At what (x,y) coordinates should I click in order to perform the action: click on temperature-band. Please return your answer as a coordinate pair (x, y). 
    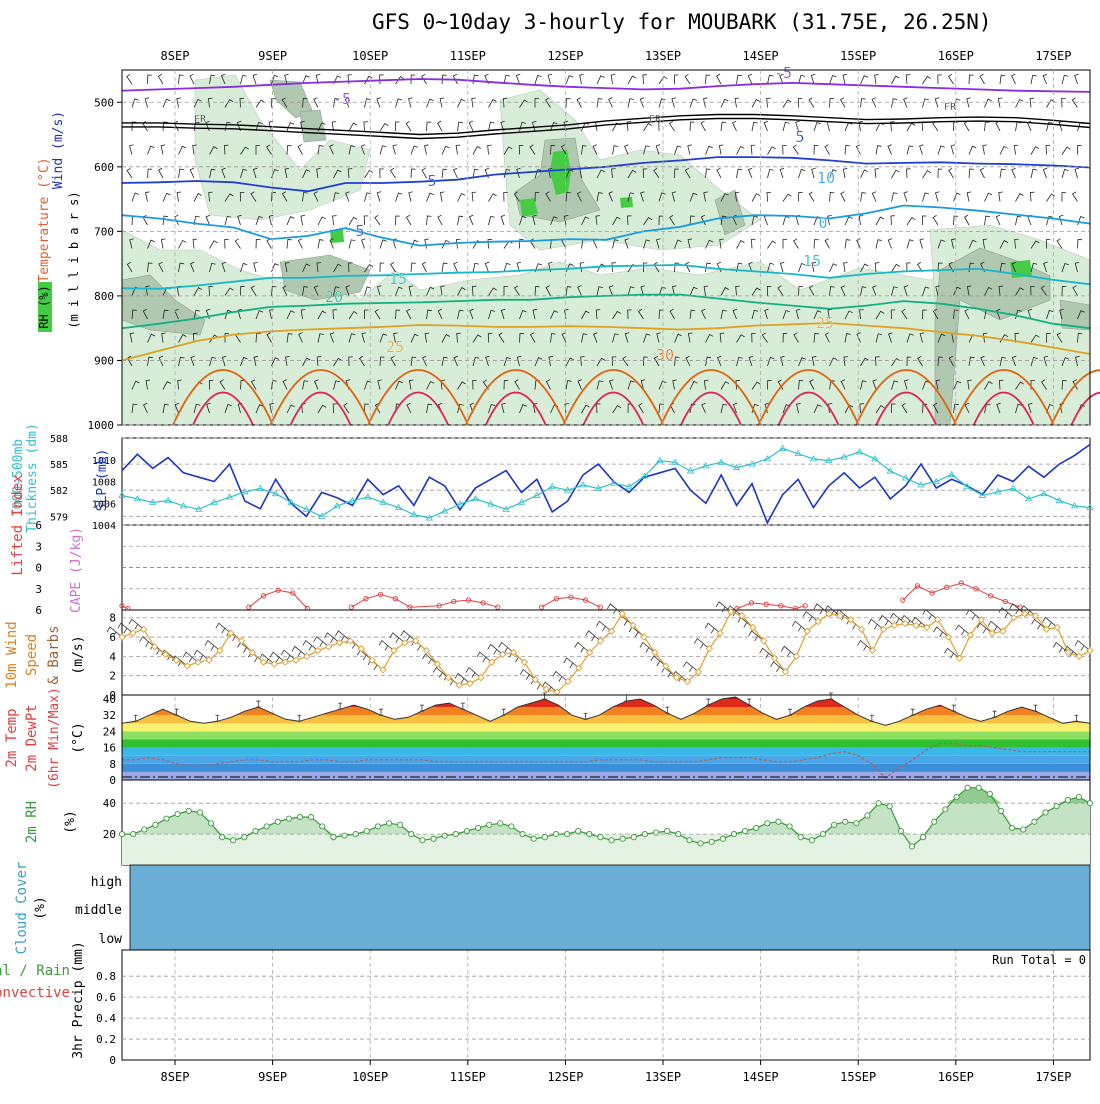
    Looking at the image, I should click on (606, 751).